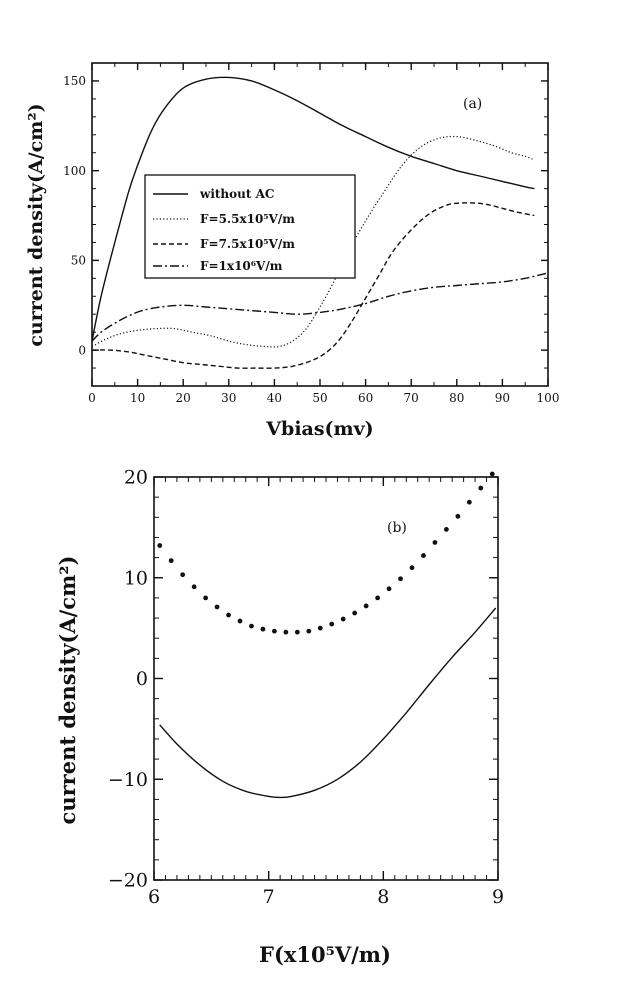  I want to click on panel-b-y-axis-title: current density(A/cm²), so click(67, 690).